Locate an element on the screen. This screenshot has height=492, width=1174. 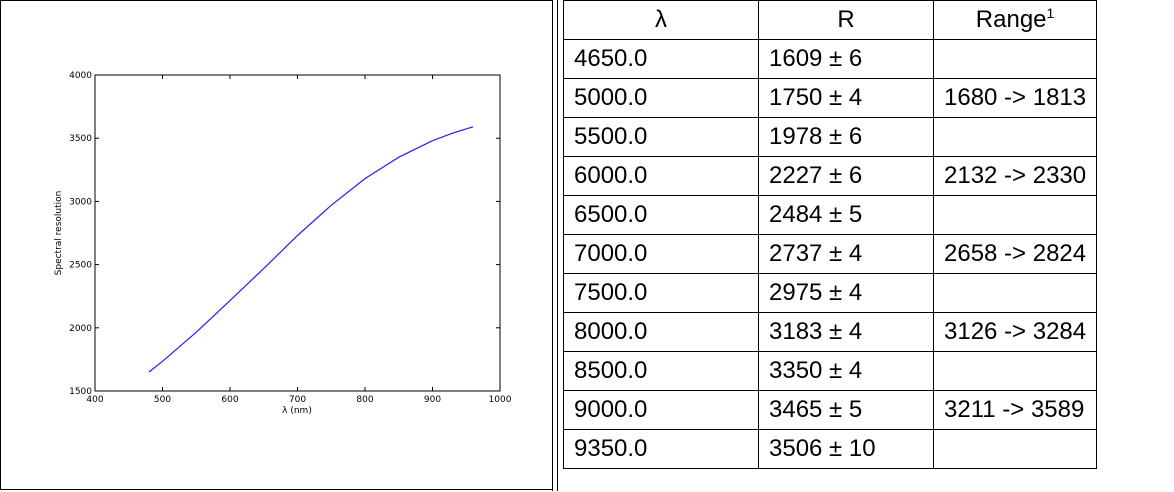
cell-lambda: 9000.0 is located at coordinates (661, 410).